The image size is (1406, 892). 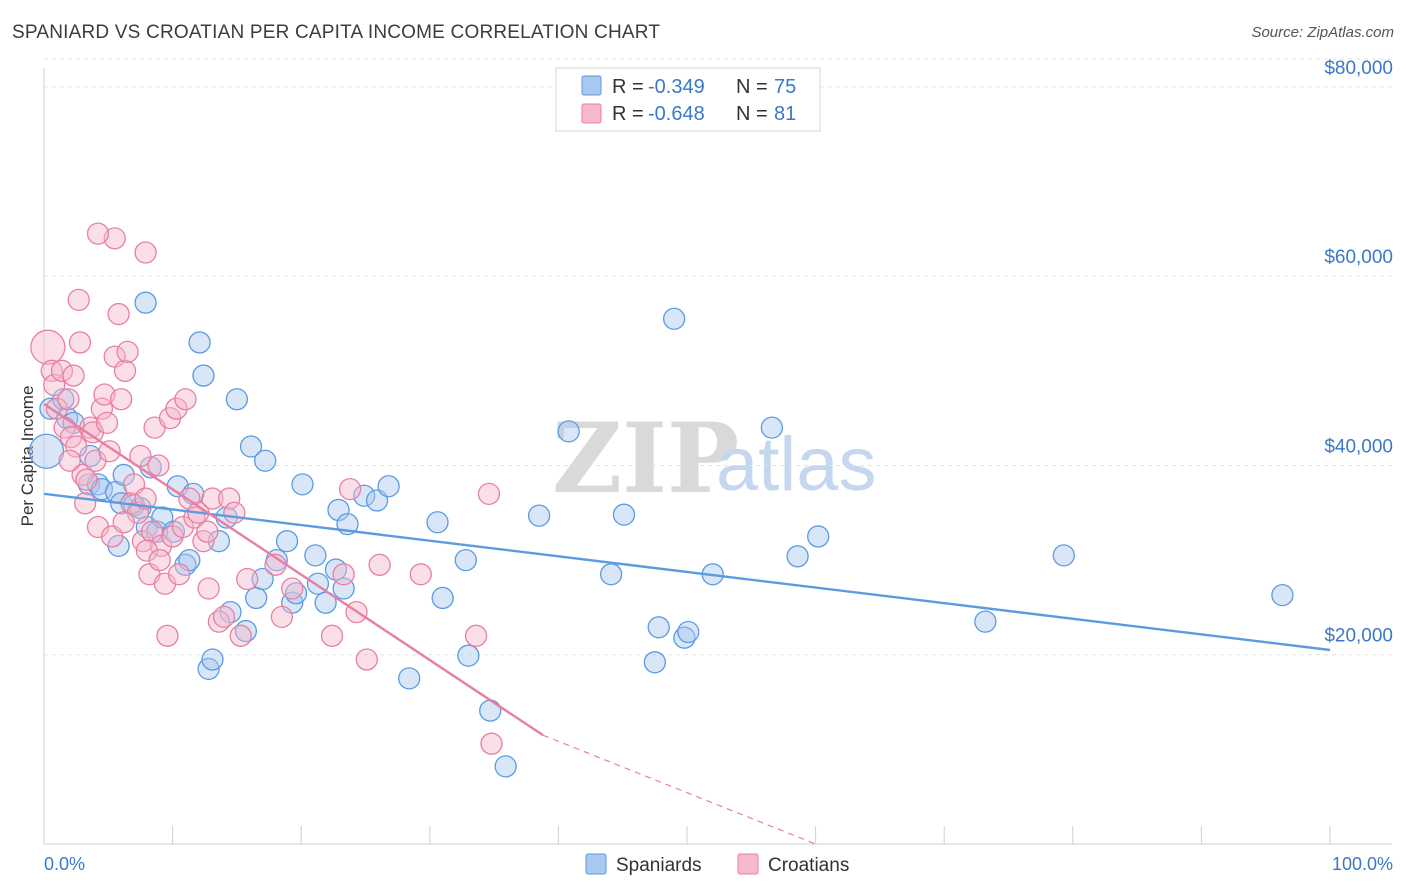 What do you see at coordinates (752, 114) in the screenshot?
I see `legend-n-label-croatians: N =` at bounding box center [752, 114].